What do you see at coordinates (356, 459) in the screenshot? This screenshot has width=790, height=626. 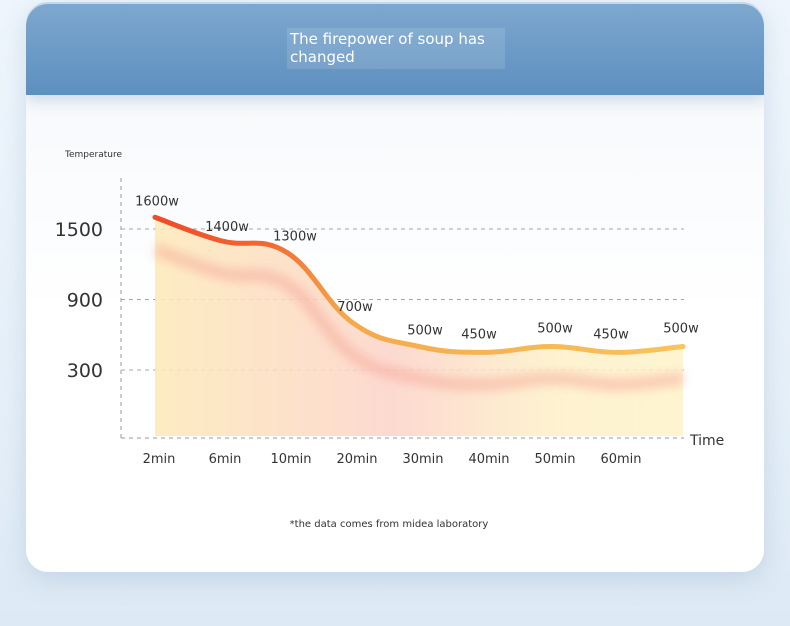 I see `x-tick-label: 20min` at bounding box center [356, 459].